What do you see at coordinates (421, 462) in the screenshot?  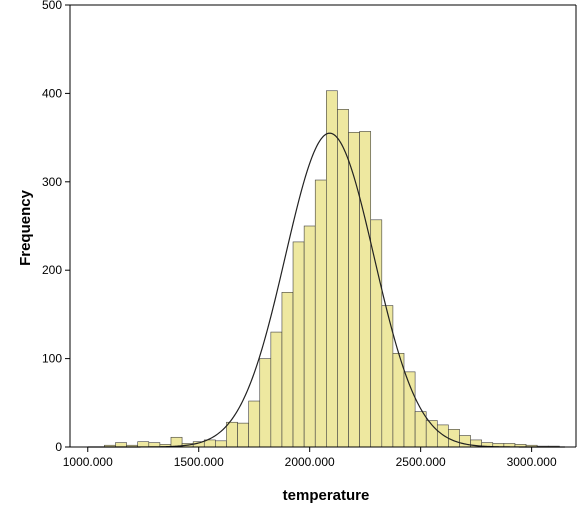 I see `x-tick-label: 2500.000` at bounding box center [421, 462].